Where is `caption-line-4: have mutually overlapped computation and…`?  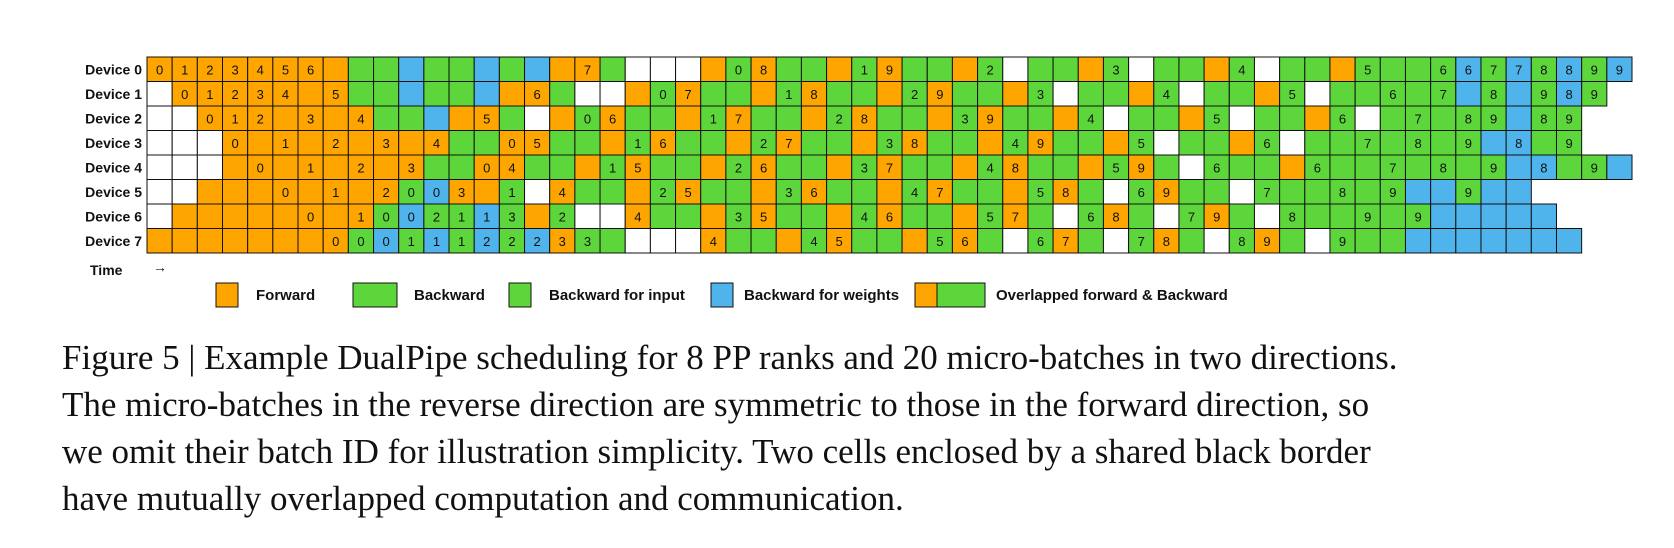
caption-line-4: have mutually overlapped computation and… is located at coordinates (483, 498).